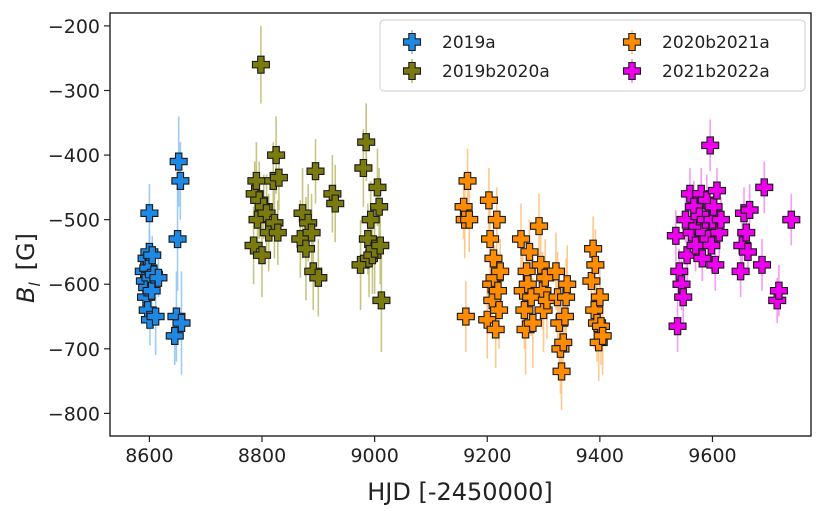  I want to click on x-tick-label: 9600, so click(712, 456).